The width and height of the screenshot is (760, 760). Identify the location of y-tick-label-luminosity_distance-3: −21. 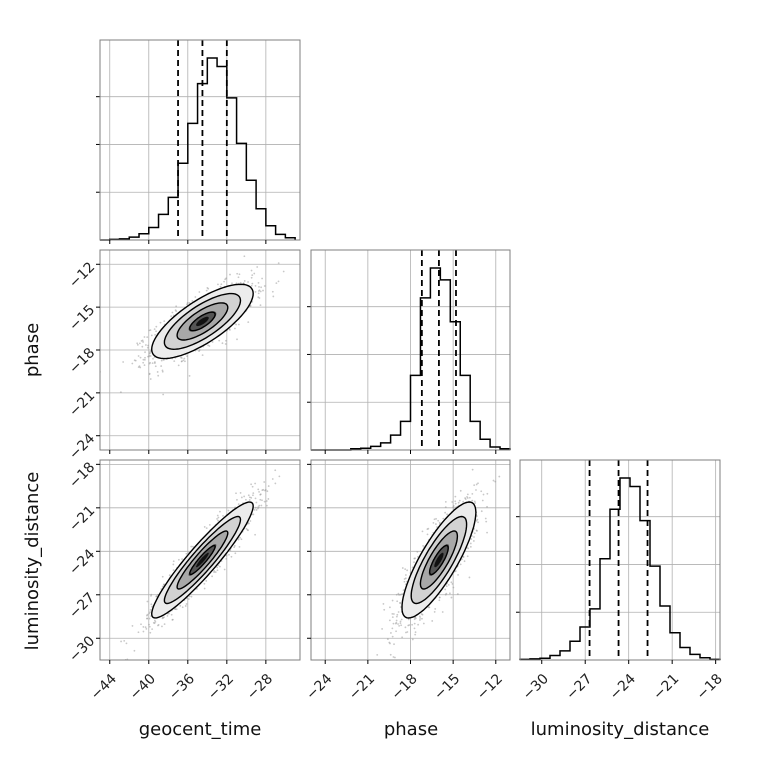
(82, 519).